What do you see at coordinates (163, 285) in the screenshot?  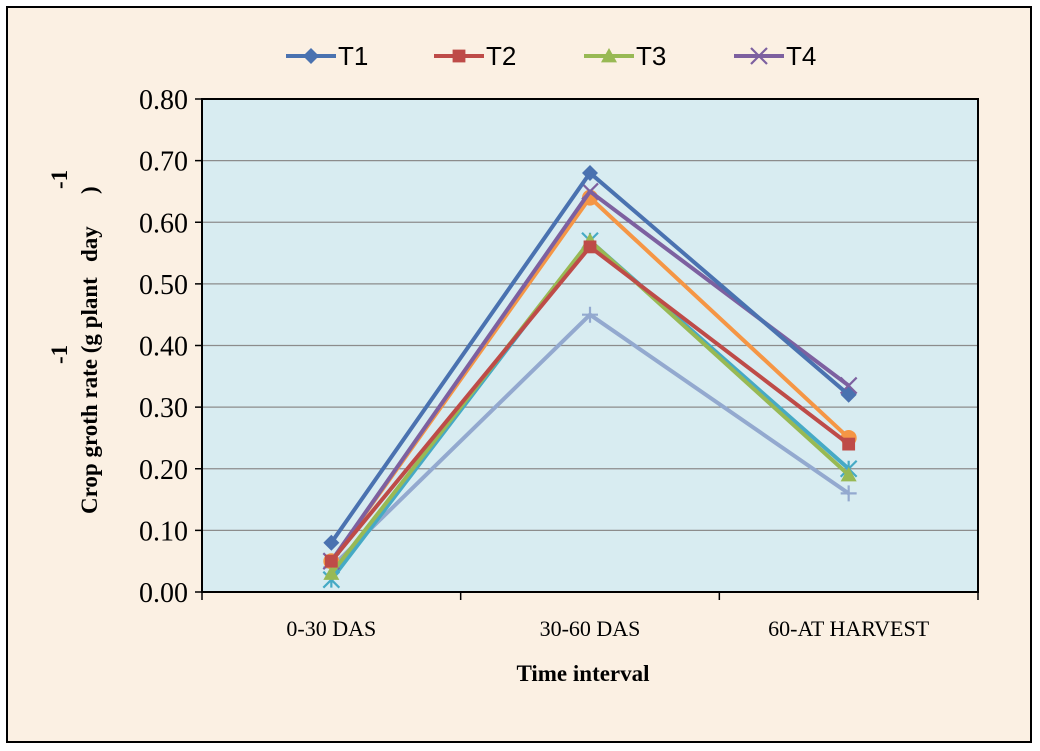 I see `y-tick-label: 0.50` at bounding box center [163, 285].